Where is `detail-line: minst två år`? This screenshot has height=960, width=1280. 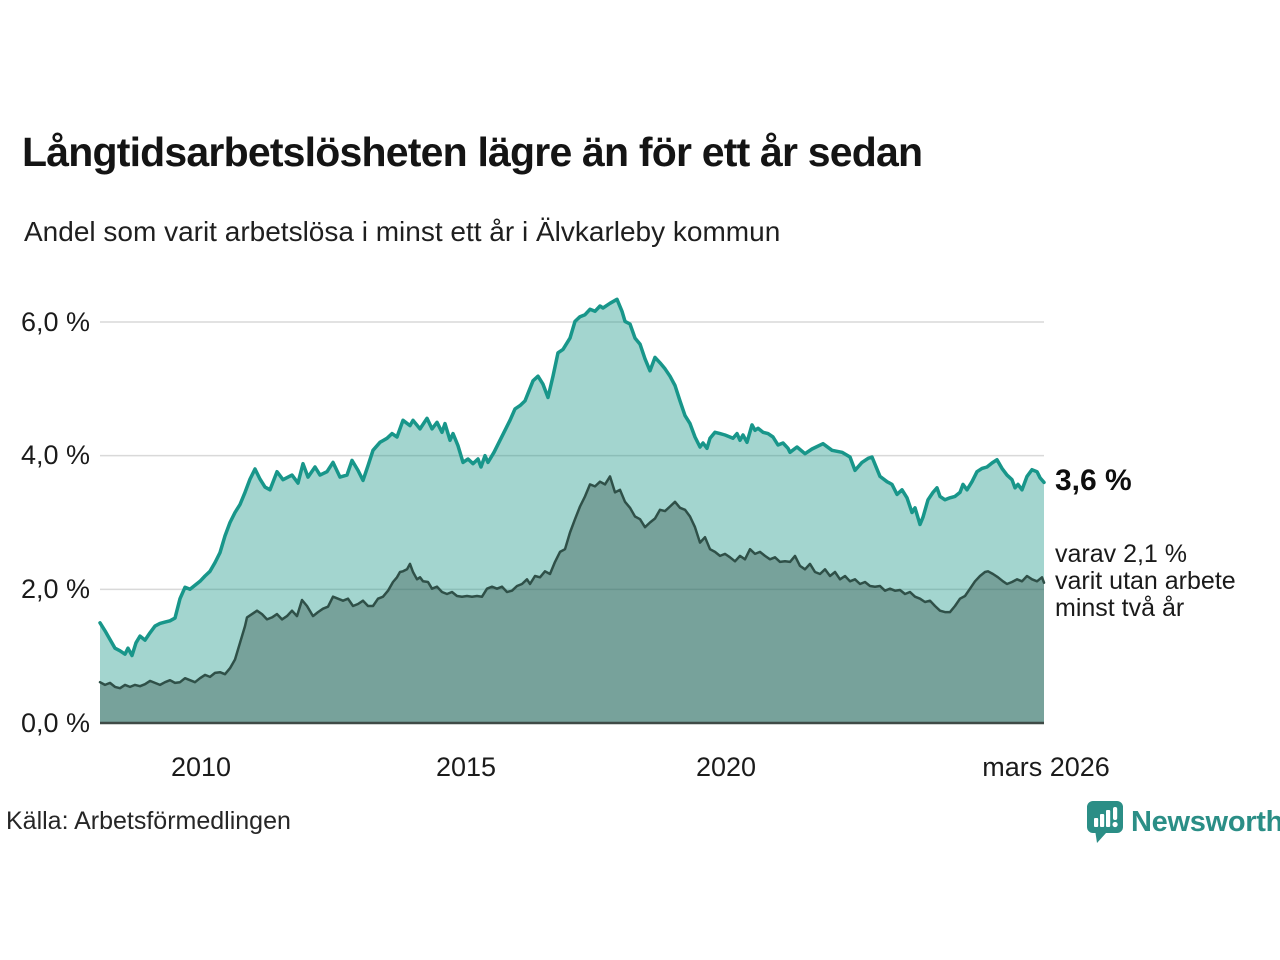
detail-line: minst två år is located at coordinates (1120, 608).